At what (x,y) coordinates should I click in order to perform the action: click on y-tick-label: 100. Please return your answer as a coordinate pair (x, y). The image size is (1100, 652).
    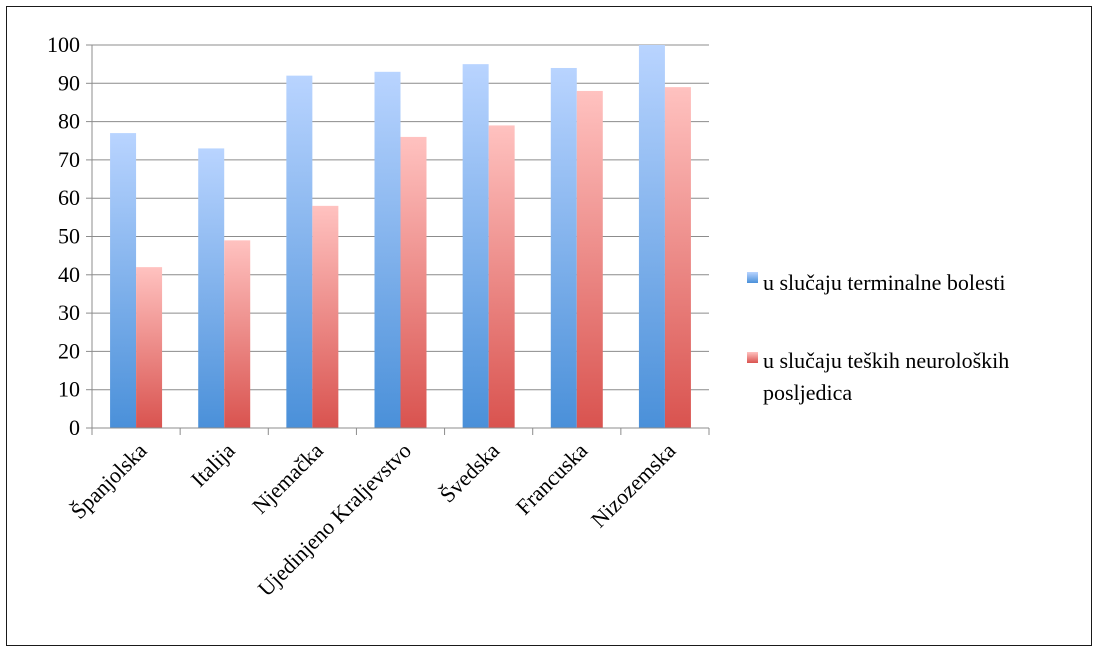
    Looking at the image, I should click on (63, 44).